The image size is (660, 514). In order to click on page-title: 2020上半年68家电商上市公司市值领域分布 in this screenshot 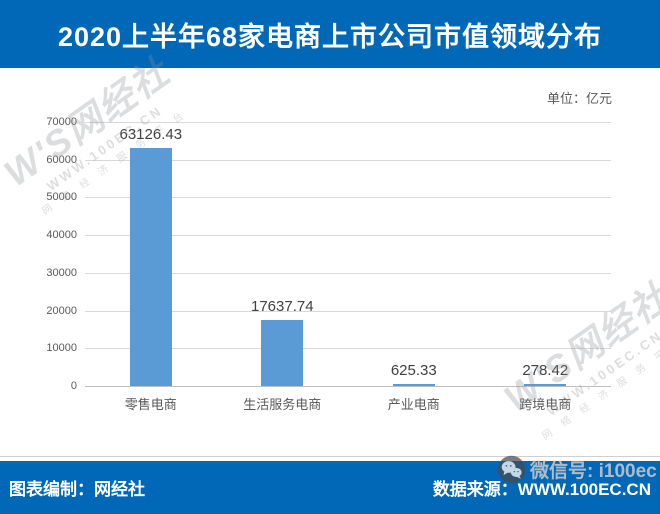, I will do `click(330, 36)`.